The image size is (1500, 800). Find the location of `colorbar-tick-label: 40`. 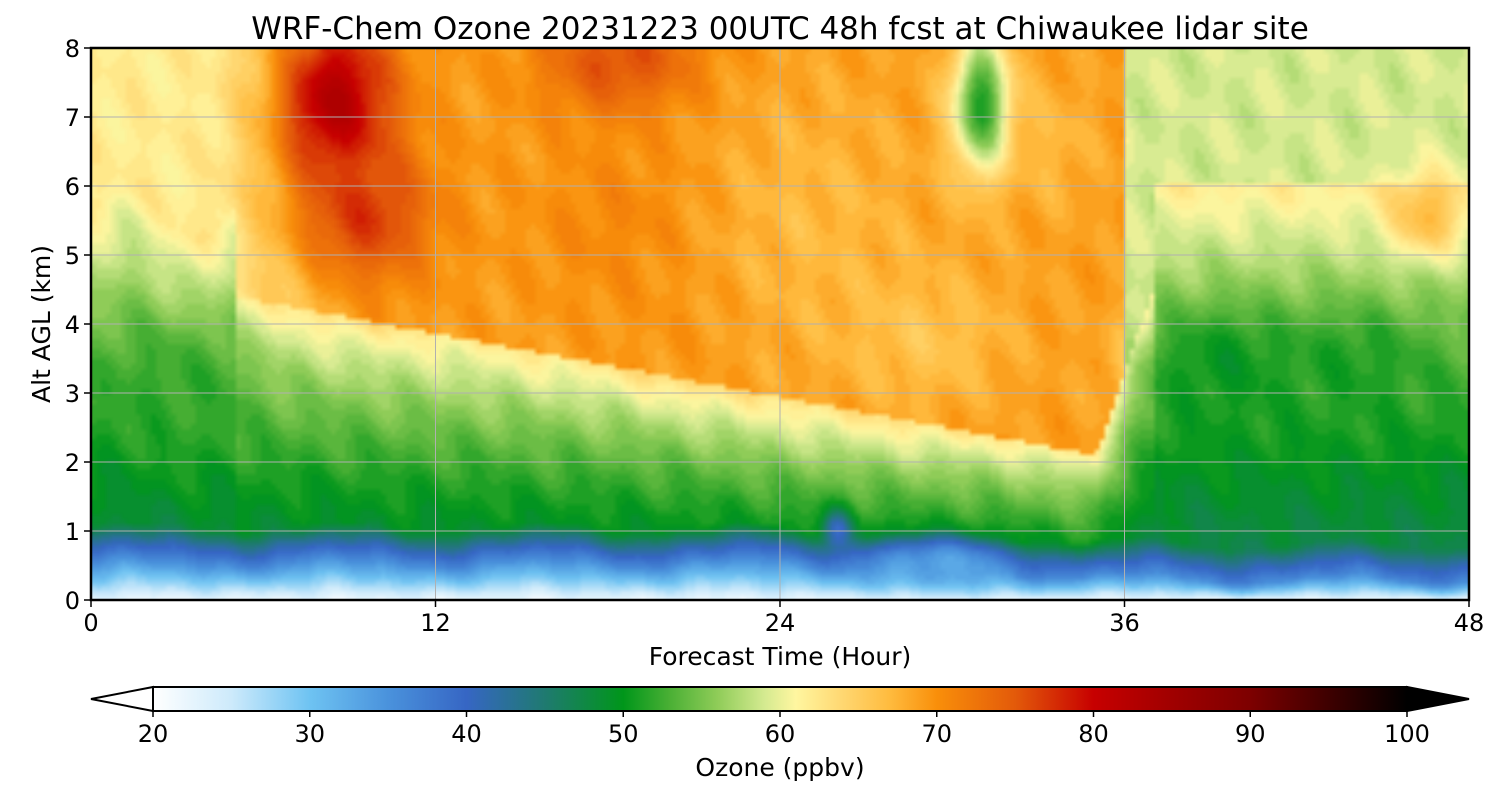

colorbar-tick-label: 40 is located at coordinates (466, 734).